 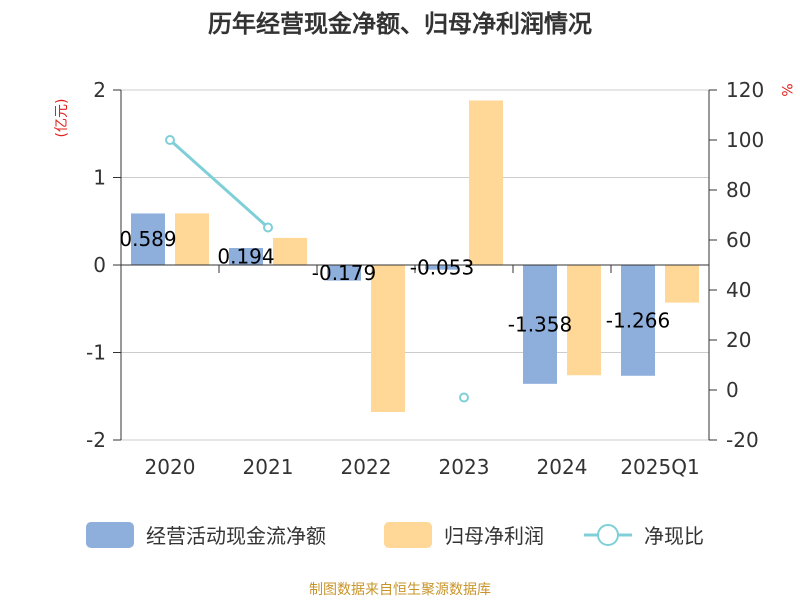 I want to click on right-tick-label: 120, so click(x=745, y=90).